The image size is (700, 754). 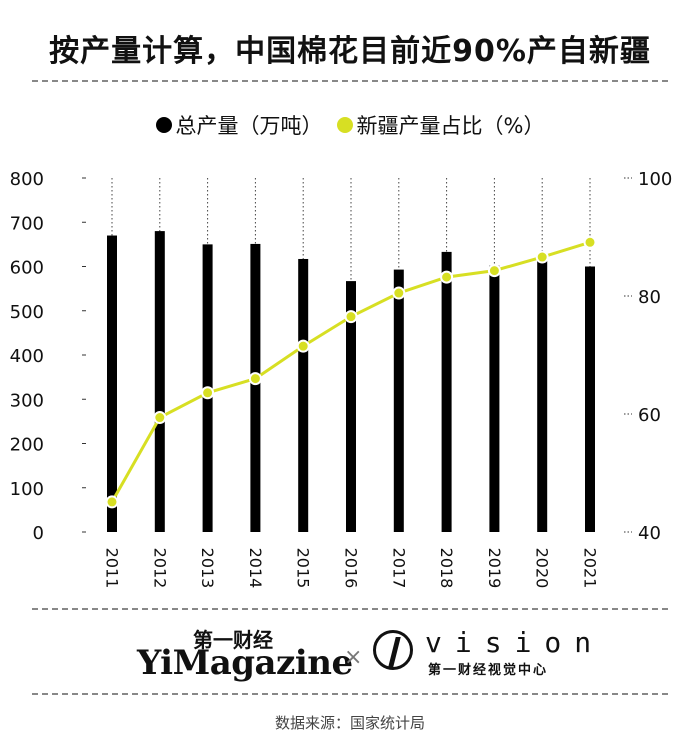 I want to click on left-axis-tick-label: 0, so click(x=38, y=533).